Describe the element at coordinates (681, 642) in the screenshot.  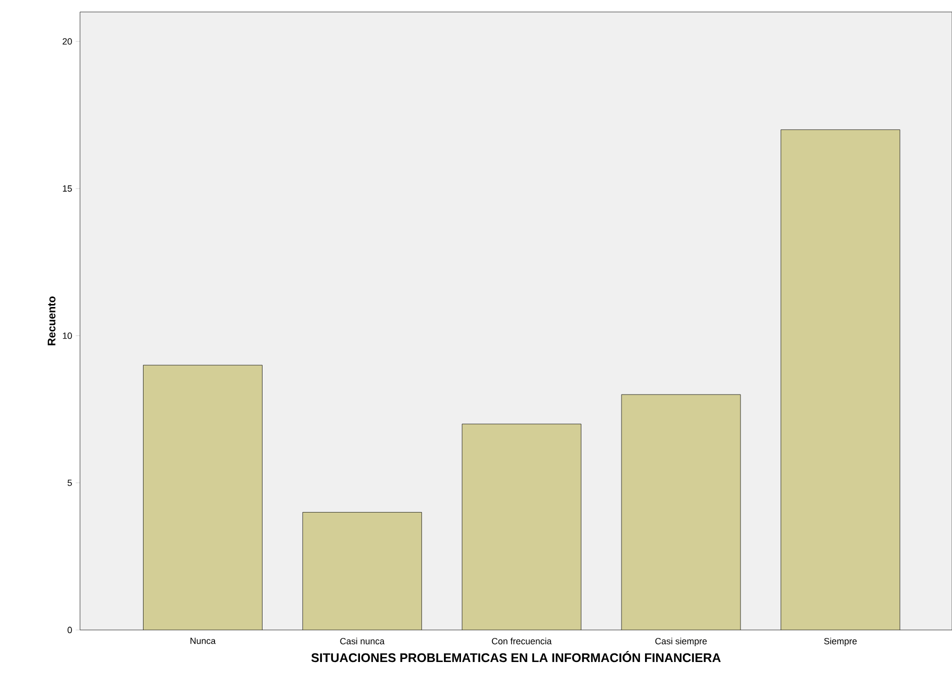
I see `x-tick-label: Casi siempre` at that location.